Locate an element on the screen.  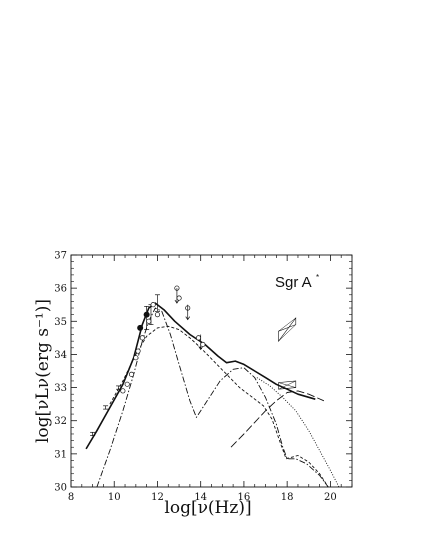
xray-bowtie is located at coordinates (287, 330).